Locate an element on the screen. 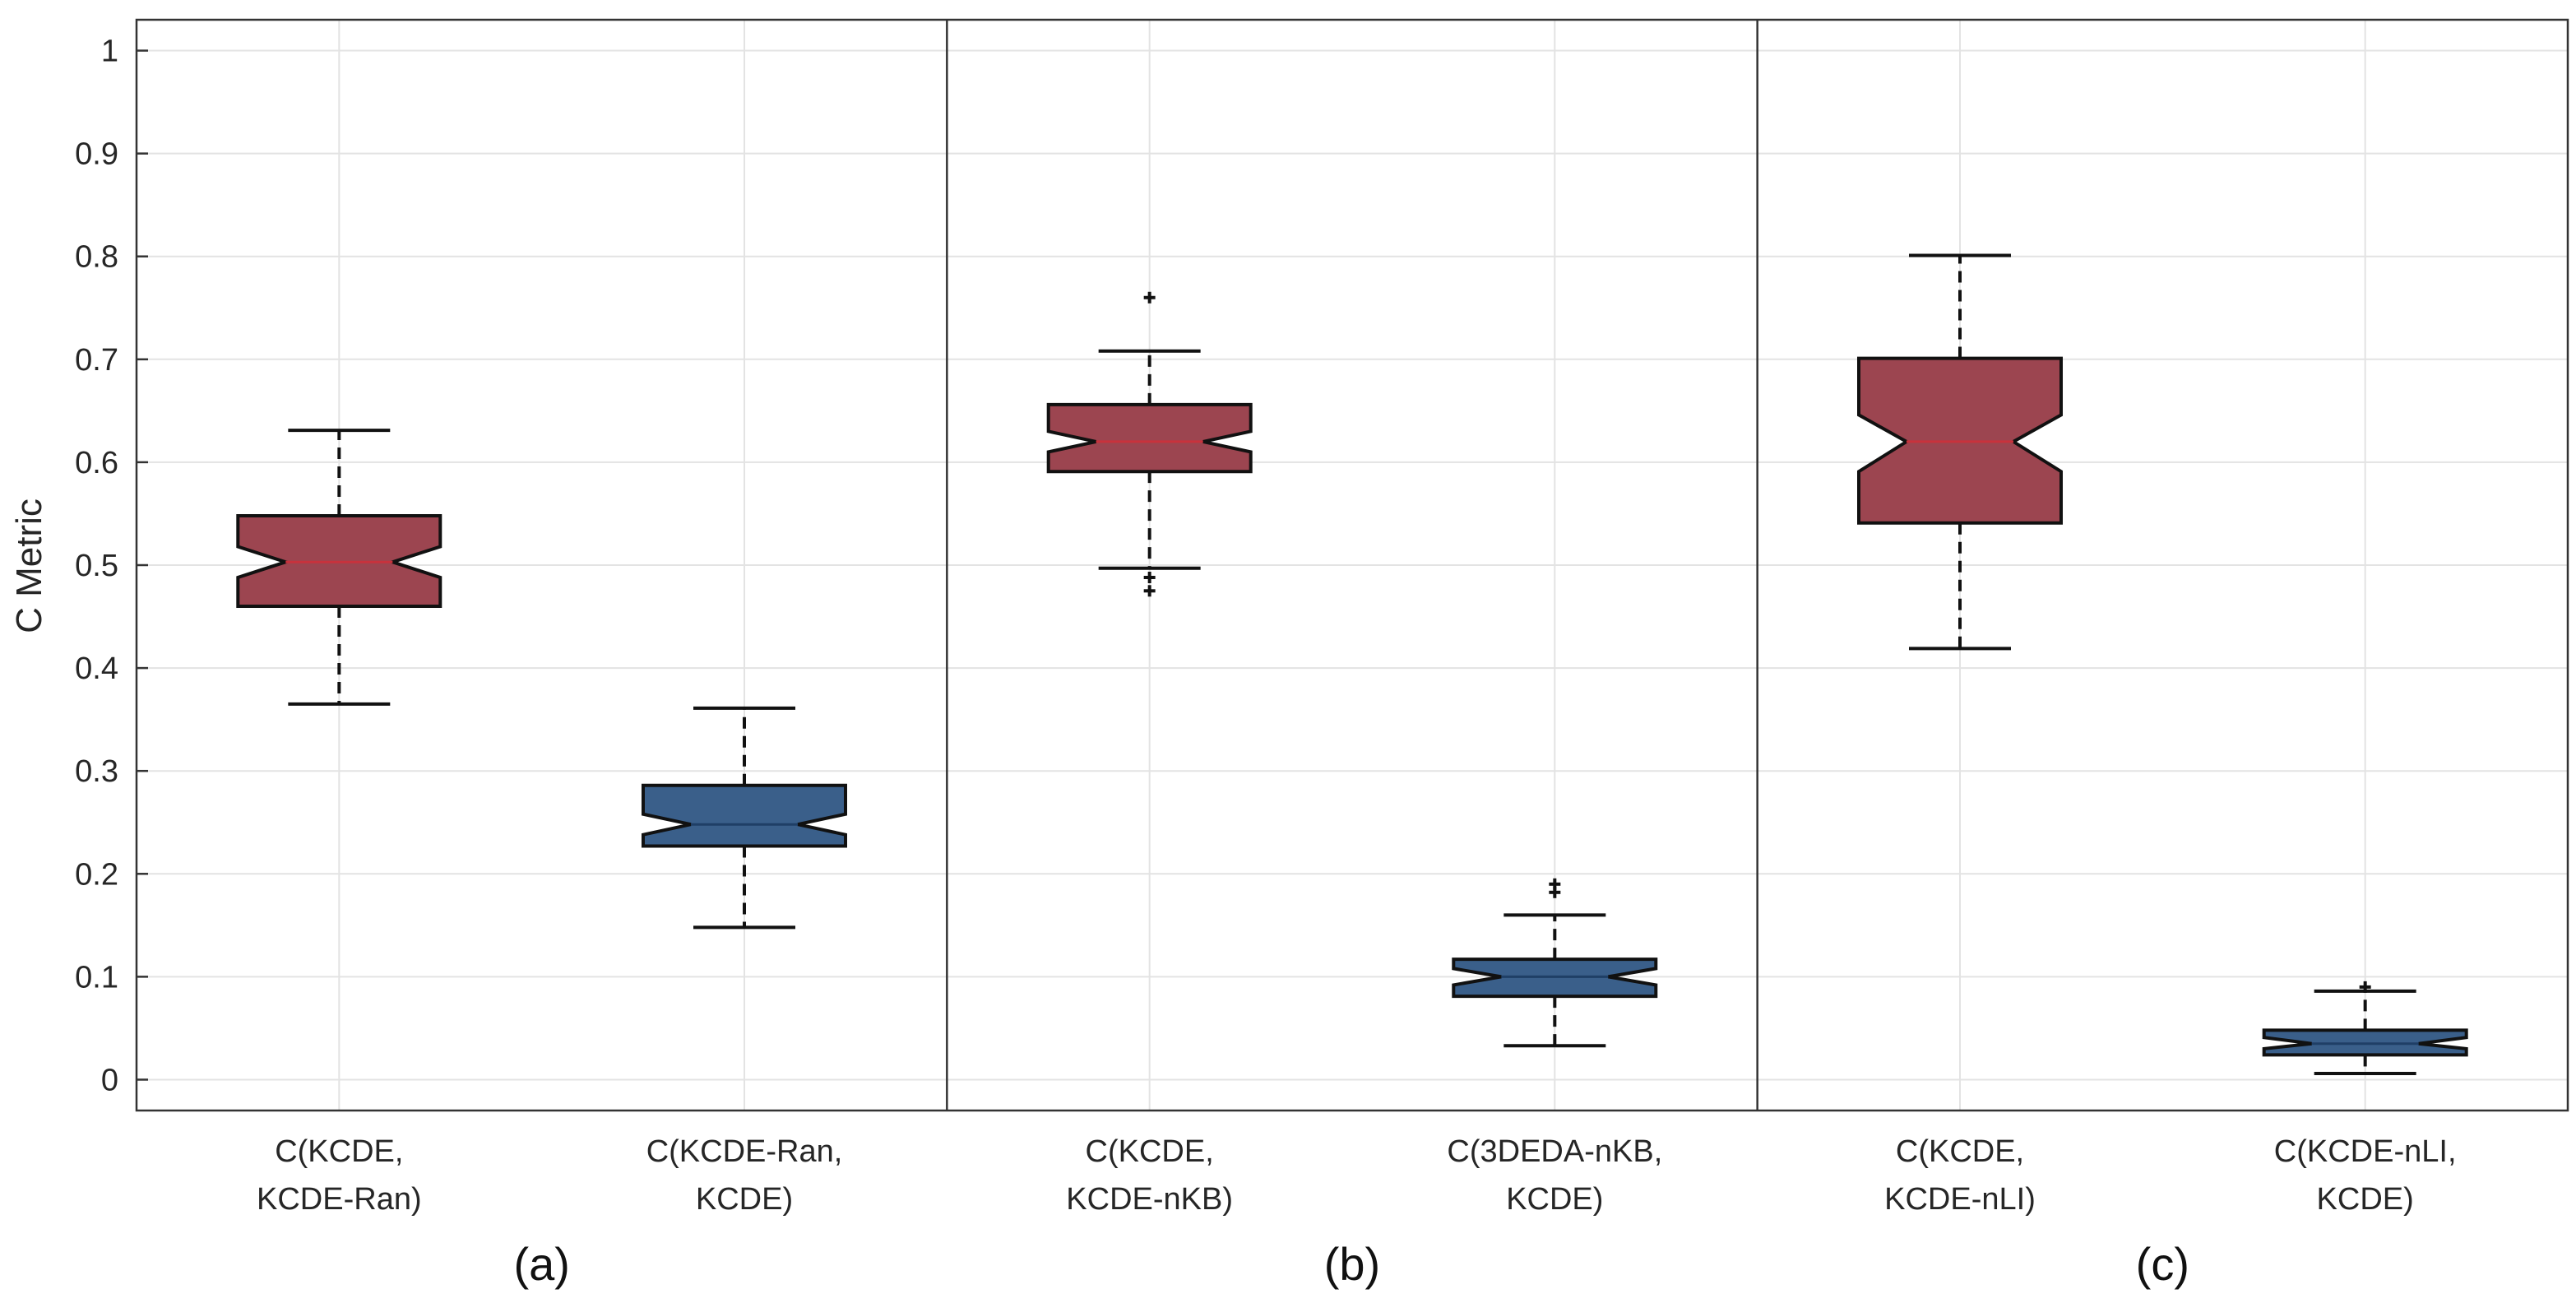 The image size is (2576, 1303). x-tick-label-line2: KCDE-nKB) is located at coordinates (1150, 1199).